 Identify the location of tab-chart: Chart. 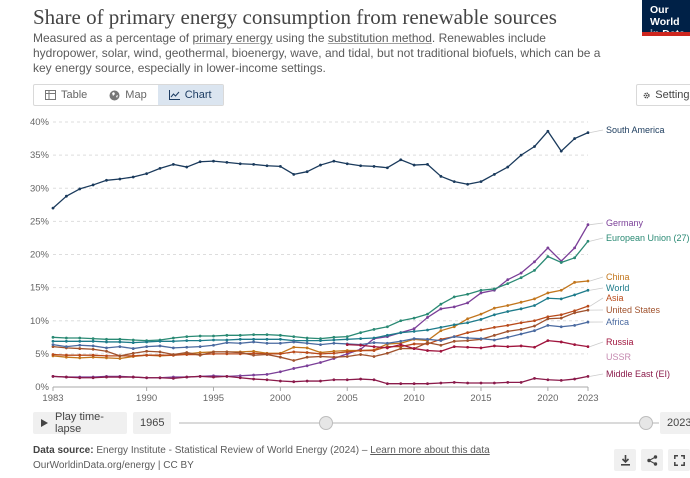
(190, 95).